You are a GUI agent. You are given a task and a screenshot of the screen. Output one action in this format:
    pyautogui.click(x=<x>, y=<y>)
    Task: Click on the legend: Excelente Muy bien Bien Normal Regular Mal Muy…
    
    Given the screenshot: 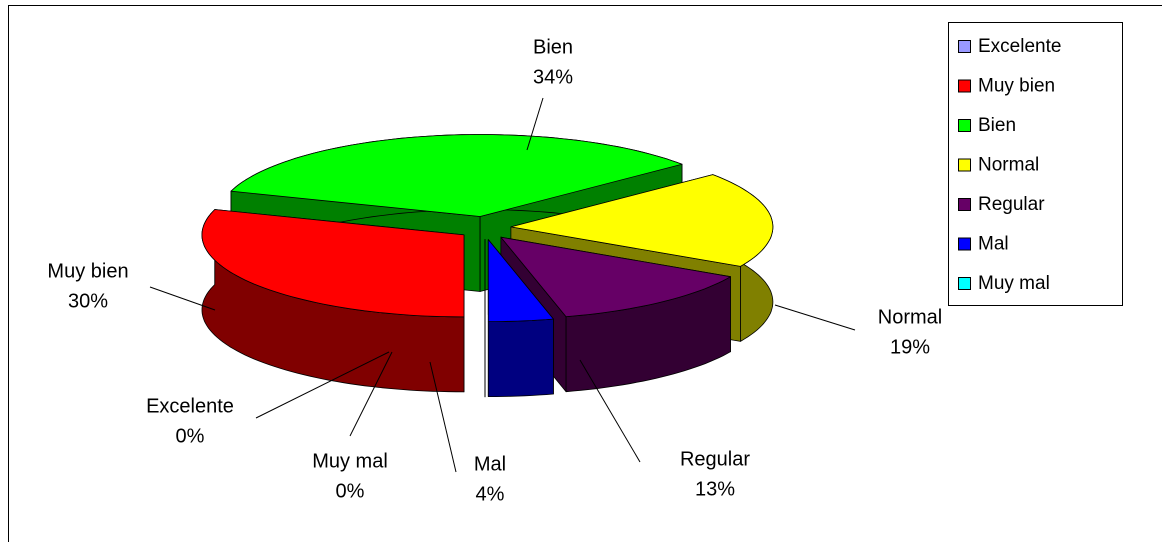 What is the action you would take?
    pyautogui.click(x=1035, y=164)
    